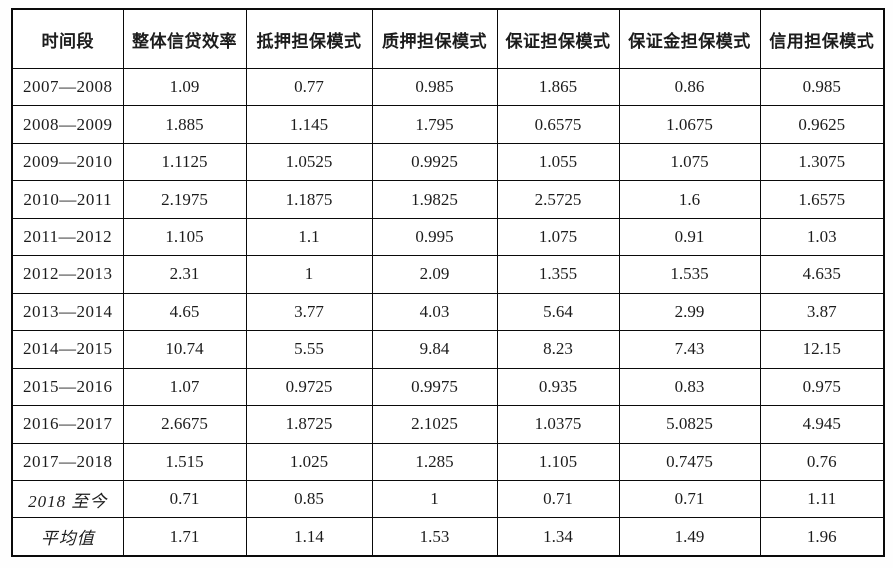 This screenshot has width=893, height=568. I want to click on value-cell: 2.1025, so click(434, 424).